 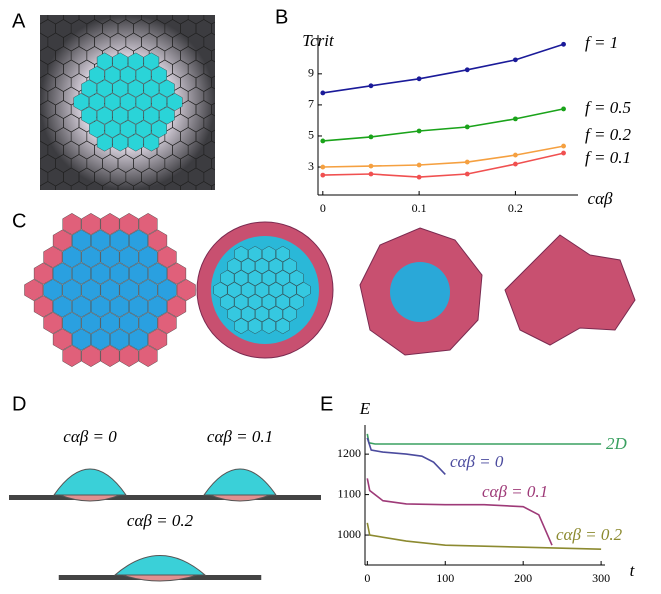 What do you see at coordinates (311, 104) in the screenshot?
I see `y-tick-label: 7` at bounding box center [311, 104].